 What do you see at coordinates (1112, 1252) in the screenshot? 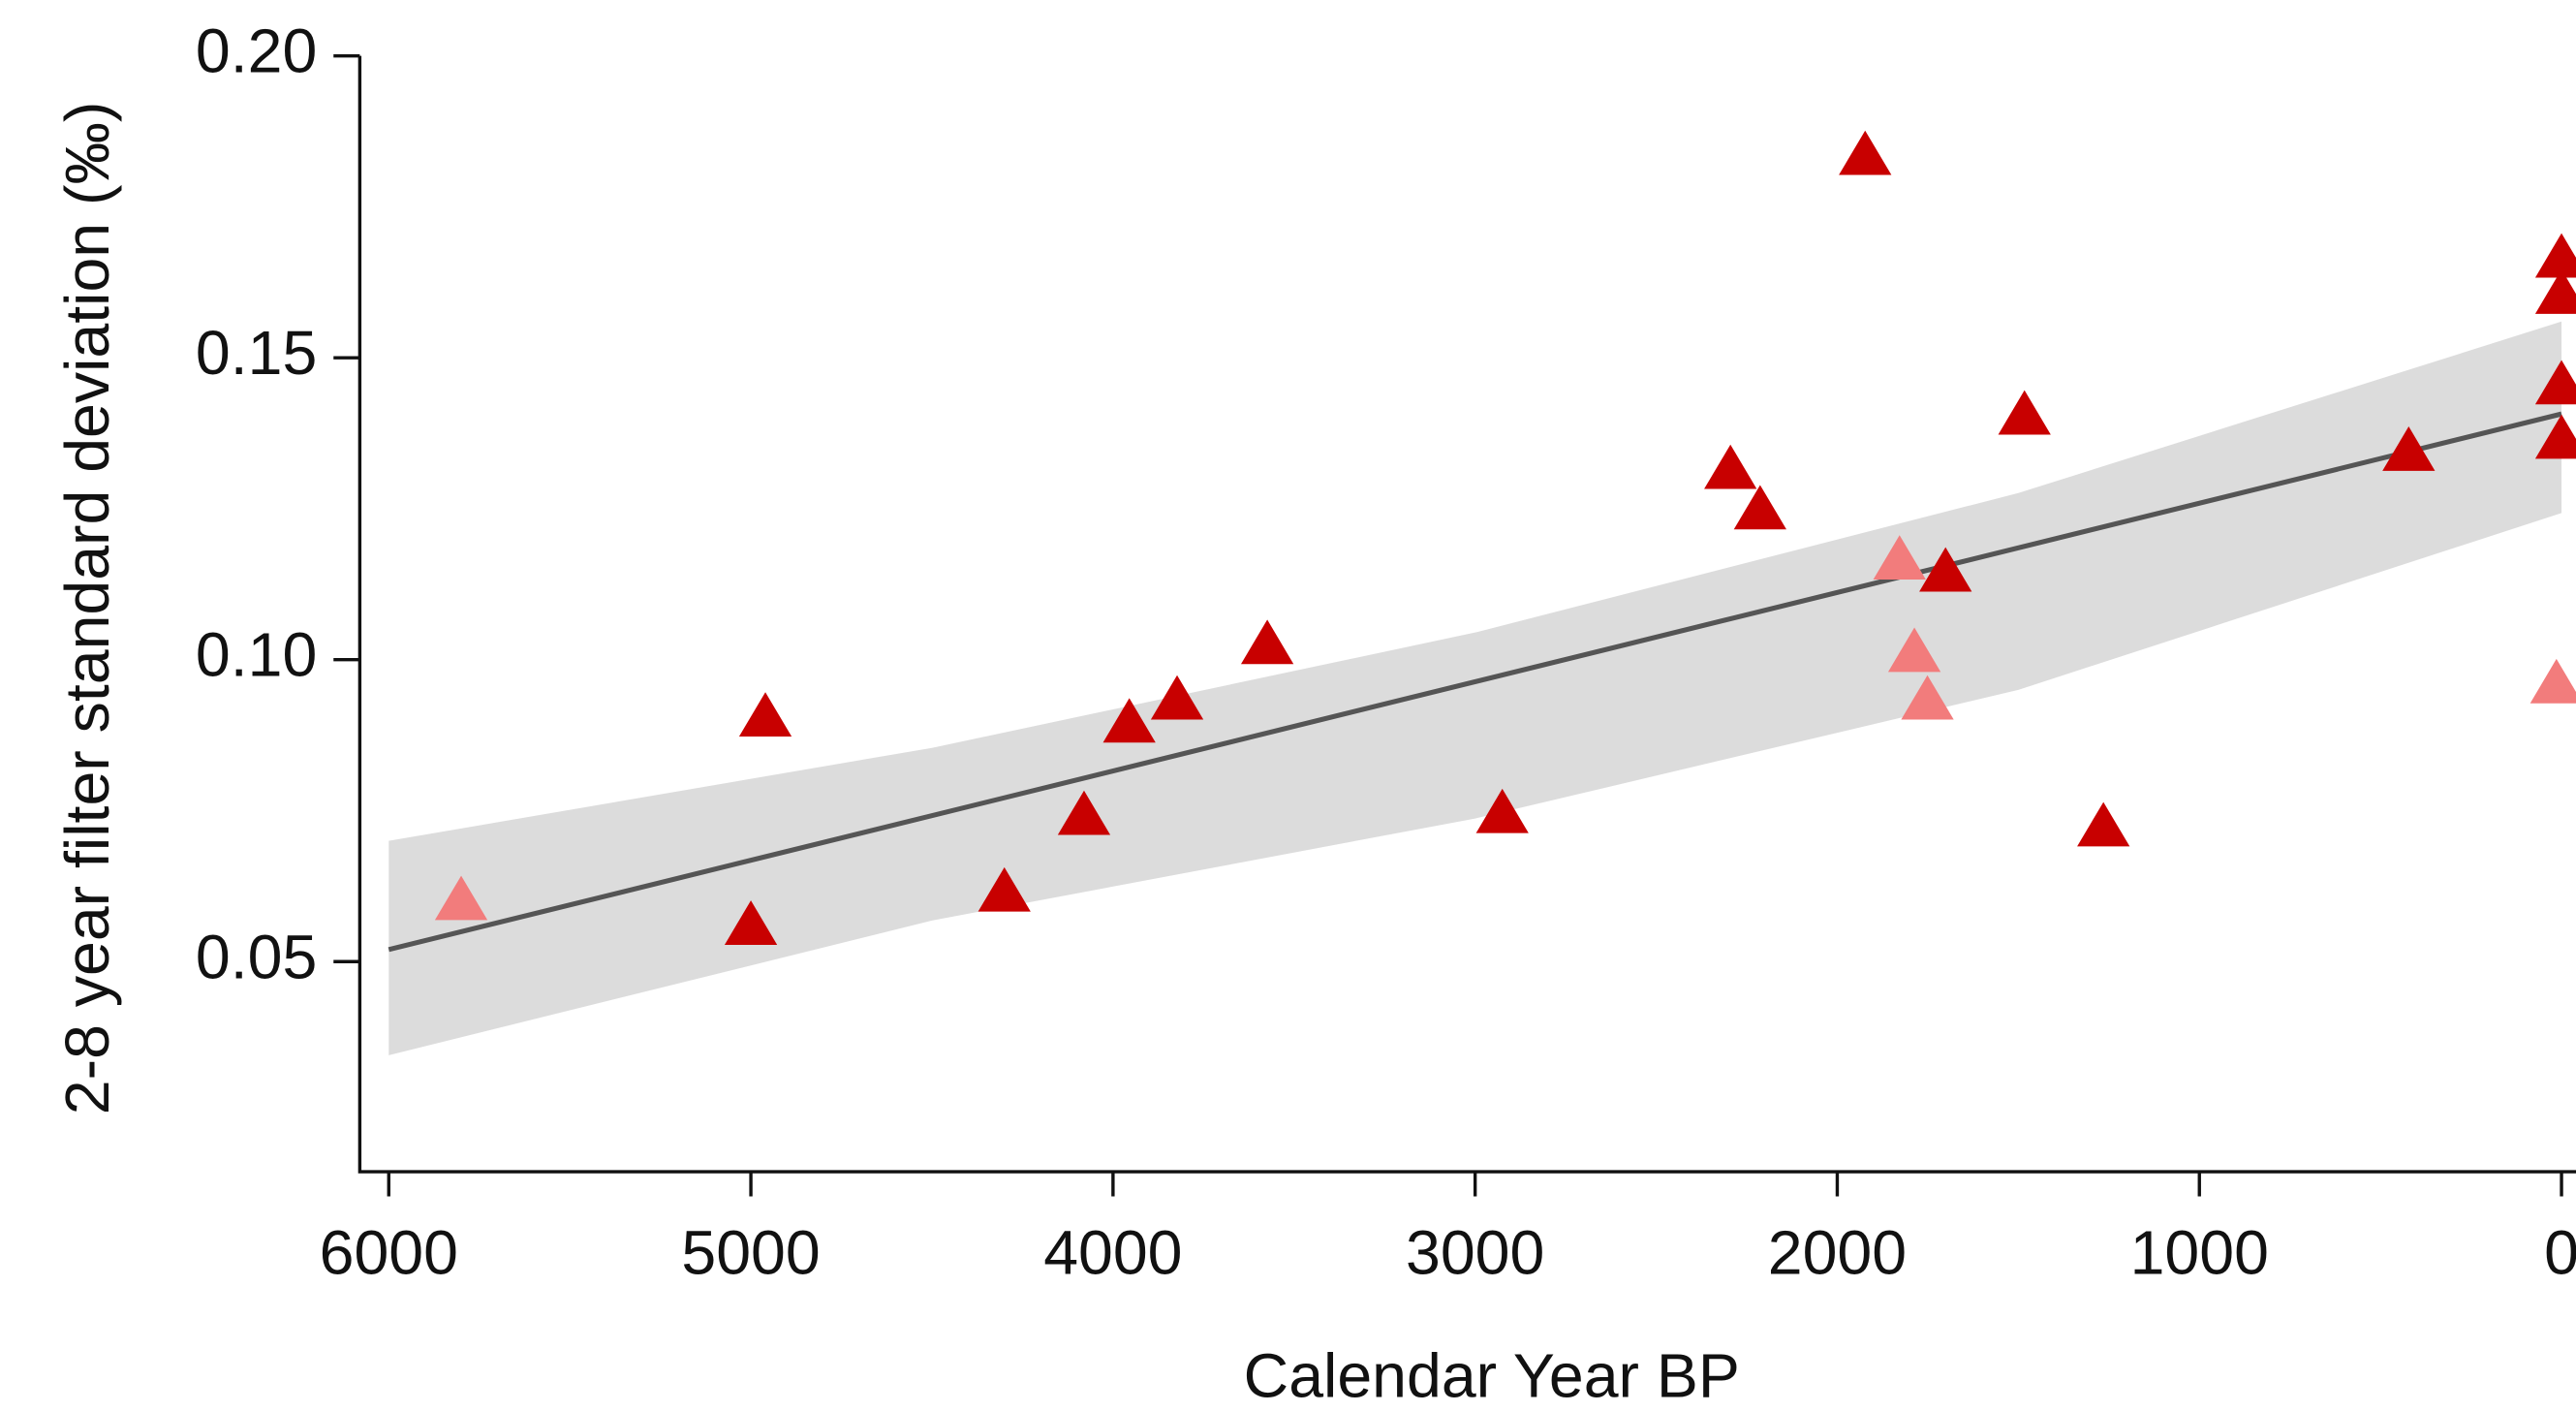
I see `x-tick-label: 4000` at bounding box center [1112, 1252].